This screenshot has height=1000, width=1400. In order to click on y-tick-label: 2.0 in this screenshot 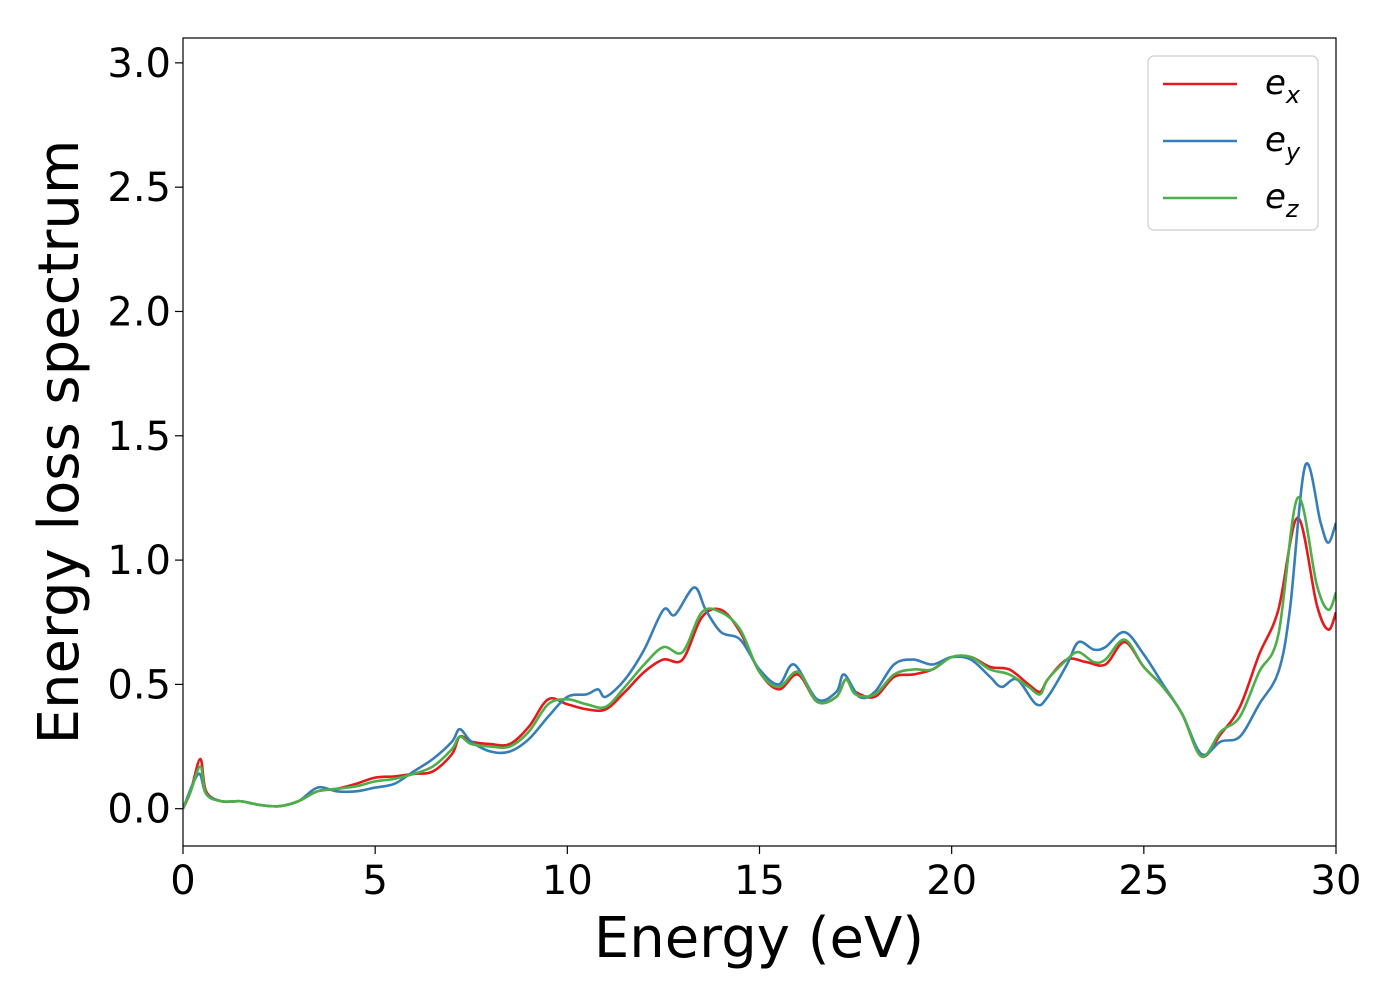, I will do `click(139, 312)`.